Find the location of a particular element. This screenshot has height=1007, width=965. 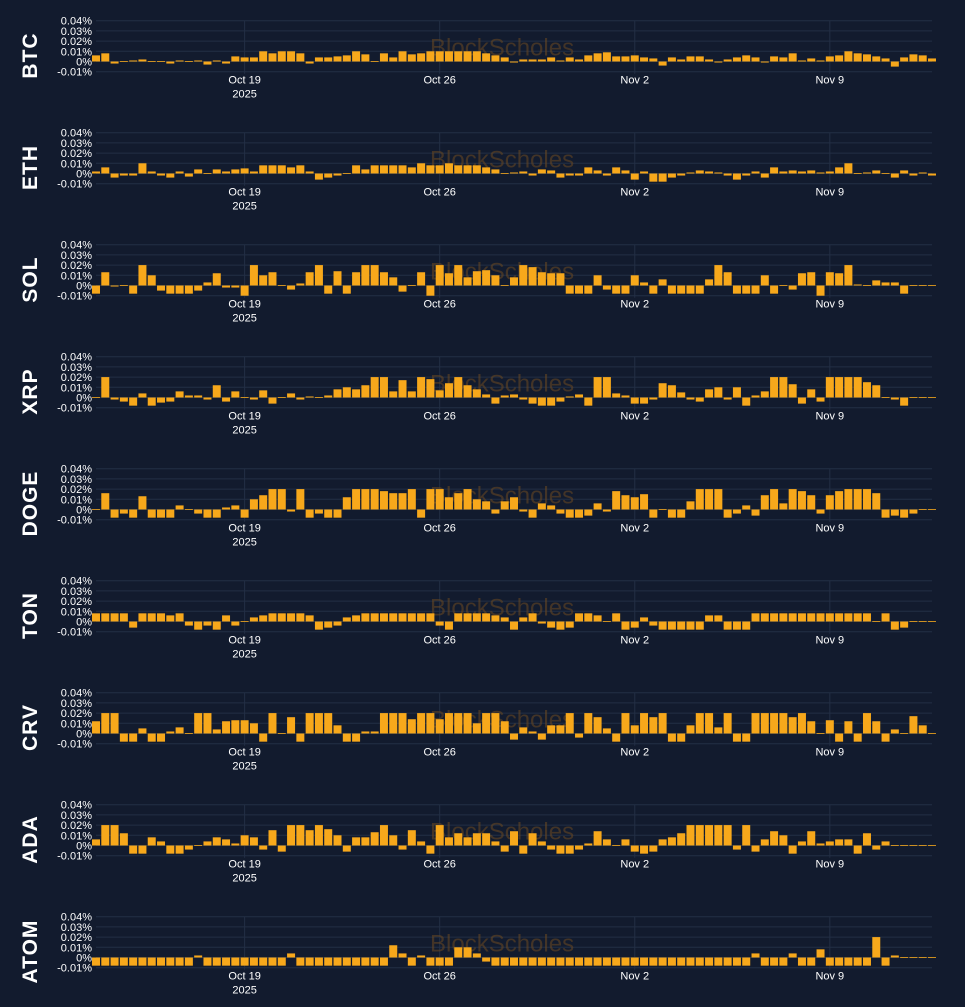

y-tick-label: 0.02% is located at coordinates (76, 714).